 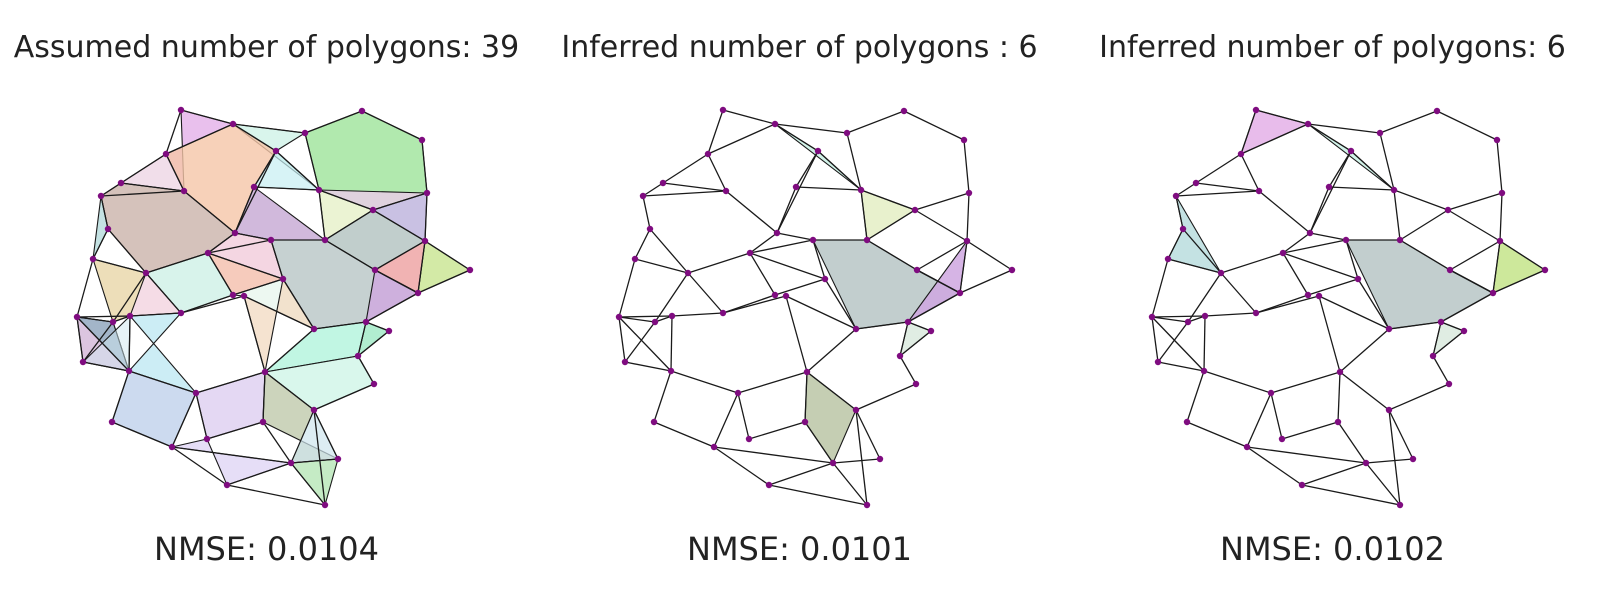 I want to click on graph-node-ux, so click(x=1545, y=270).